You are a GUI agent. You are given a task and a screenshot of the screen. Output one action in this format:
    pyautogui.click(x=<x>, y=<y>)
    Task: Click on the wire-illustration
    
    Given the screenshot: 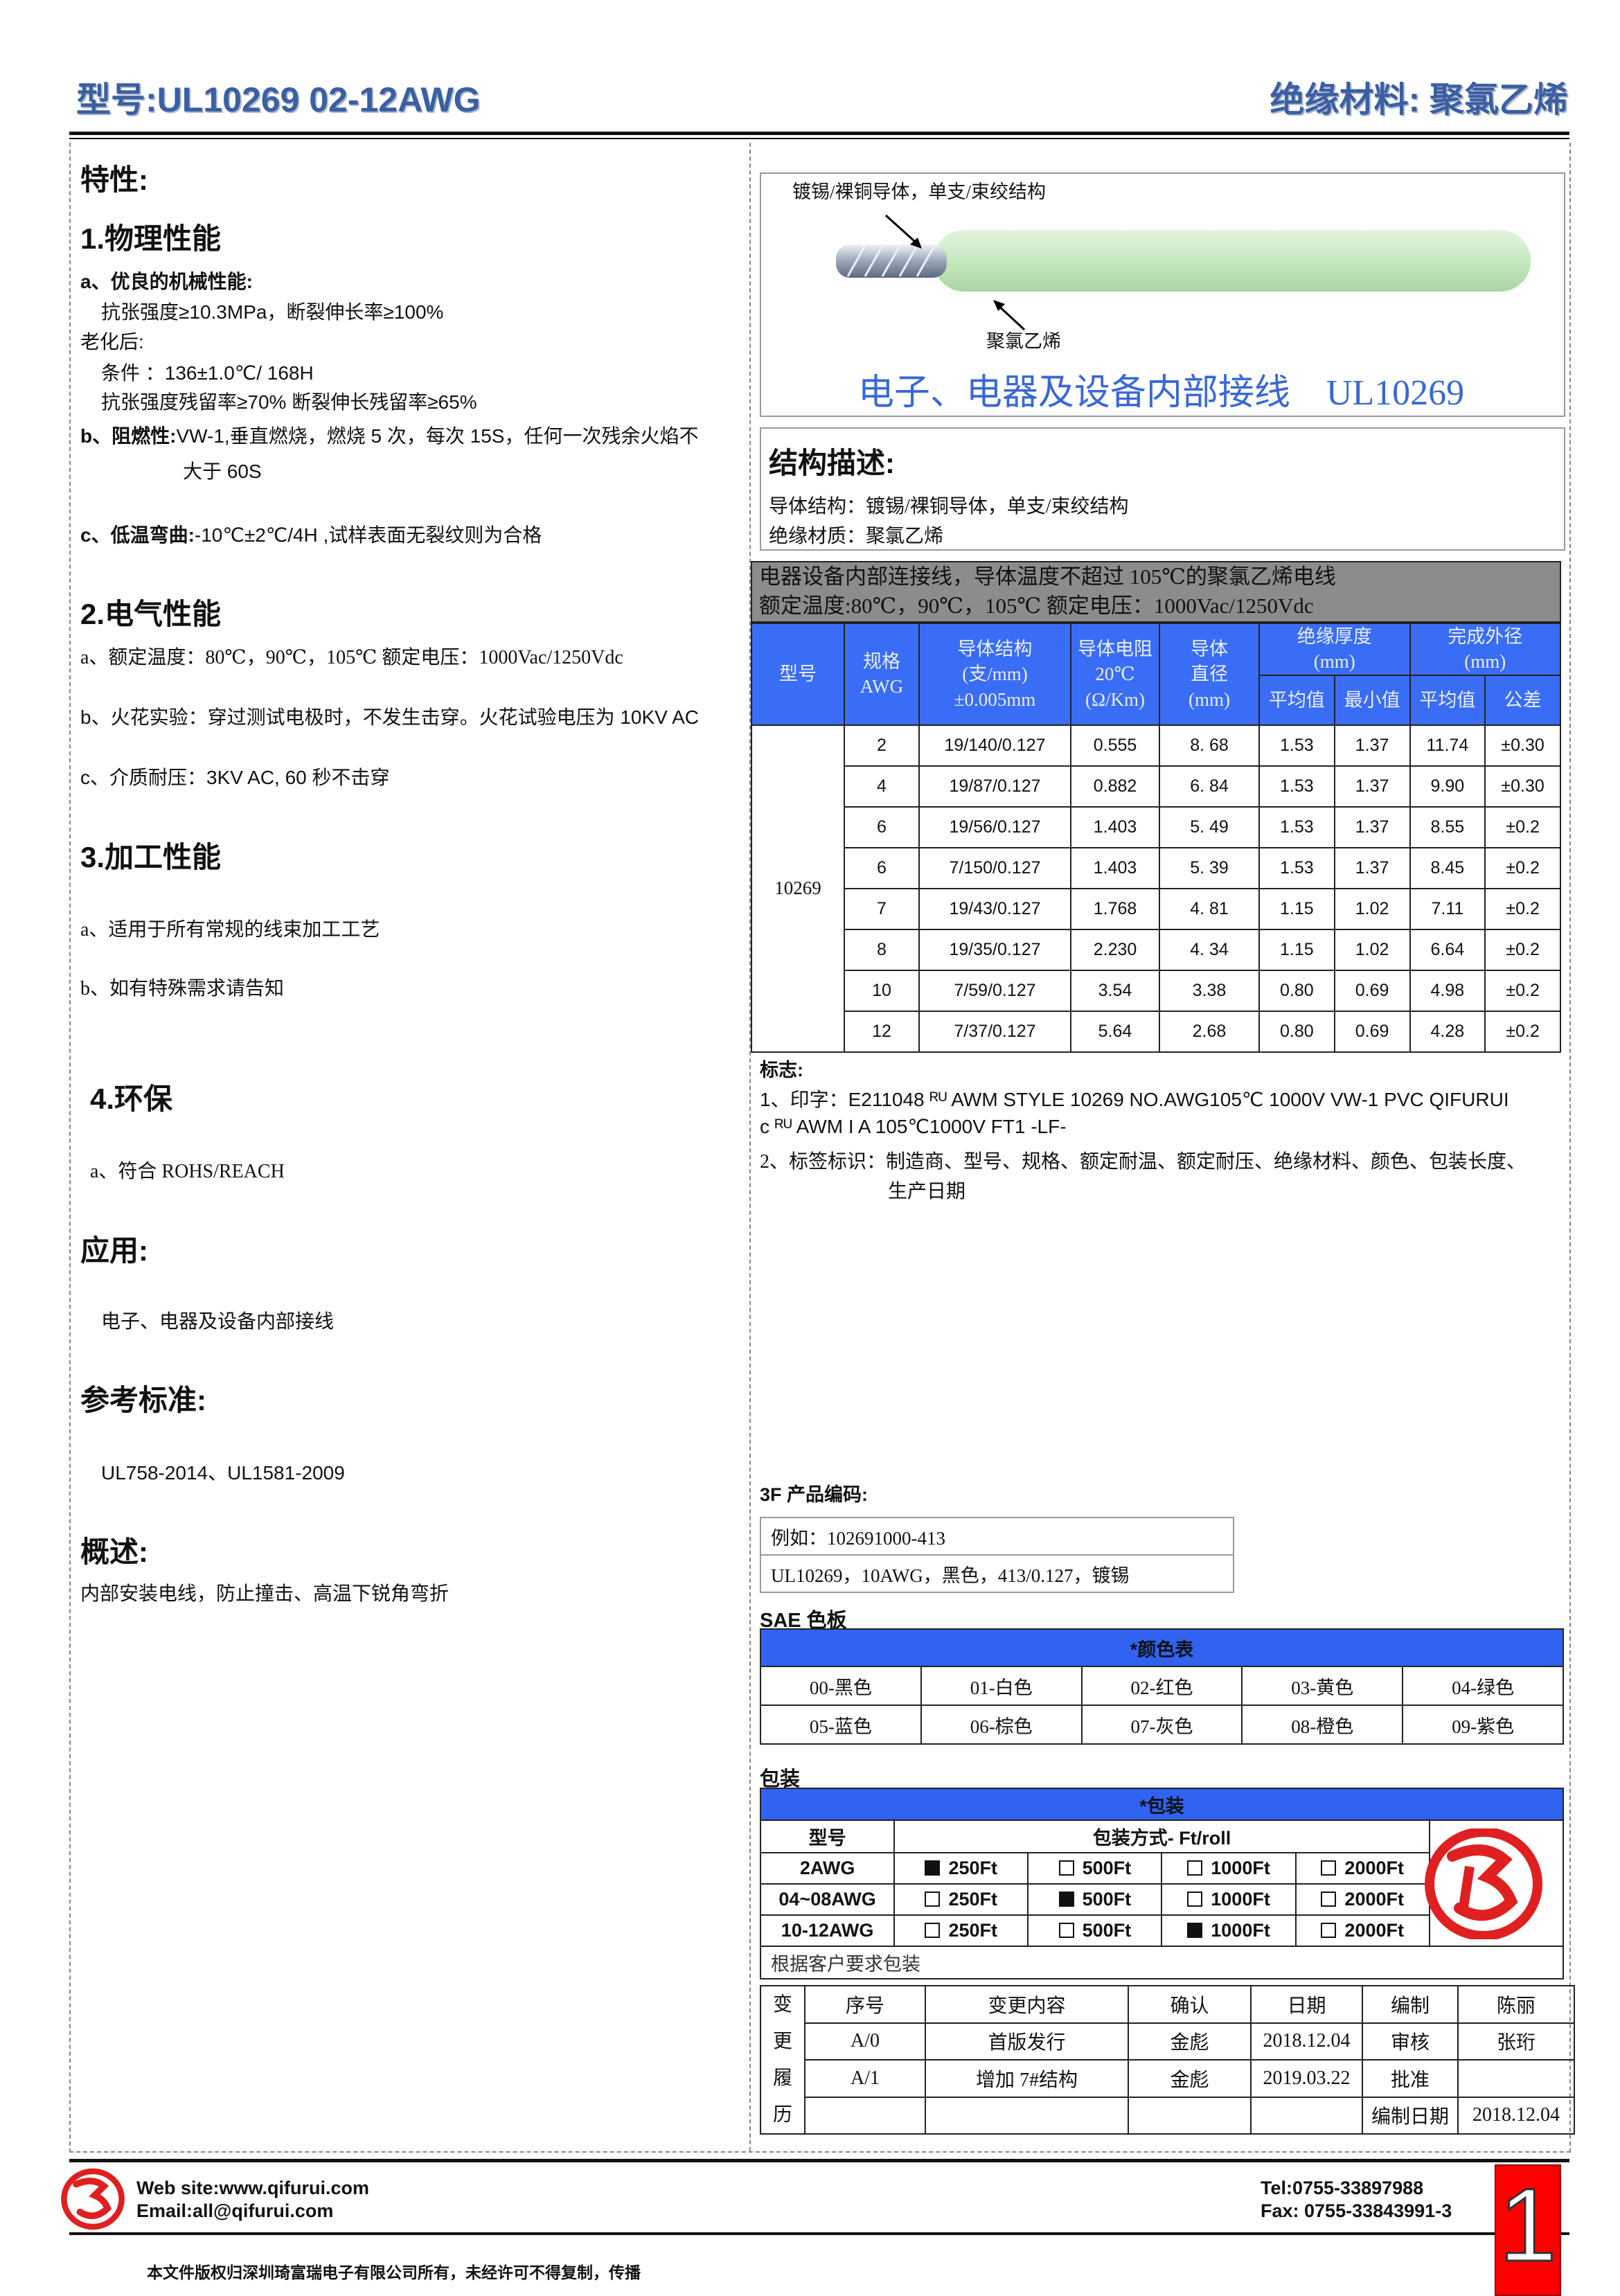 What is the action you would take?
    pyautogui.click(x=1183, y=272)
    